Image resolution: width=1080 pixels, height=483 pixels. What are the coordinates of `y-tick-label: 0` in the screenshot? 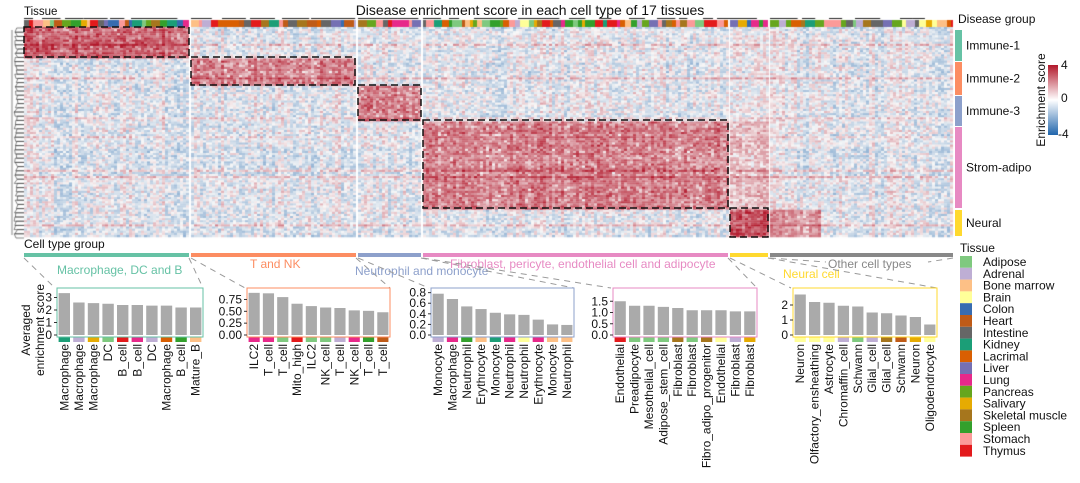 It's located at (784, 335).